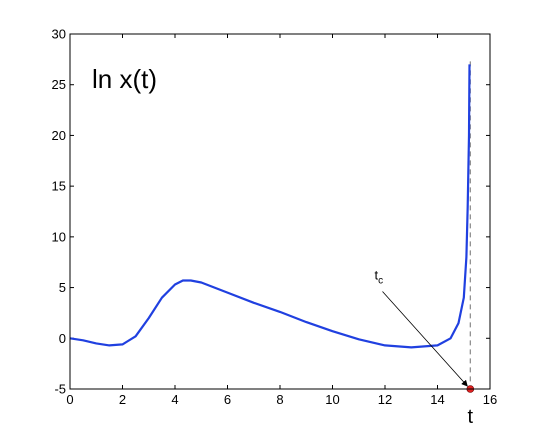 This screenshot has width=545, height=439. Describe the element at coordinates (122, 399) in the screenshot. I see `x-tick-label: 2` at that location.